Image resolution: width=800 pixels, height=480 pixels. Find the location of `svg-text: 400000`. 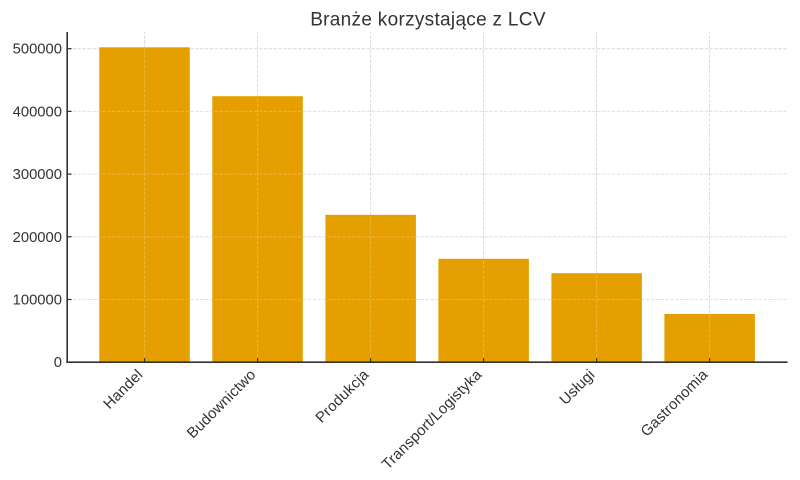

svg-text: 400000 is located at coordinates (37, 112).